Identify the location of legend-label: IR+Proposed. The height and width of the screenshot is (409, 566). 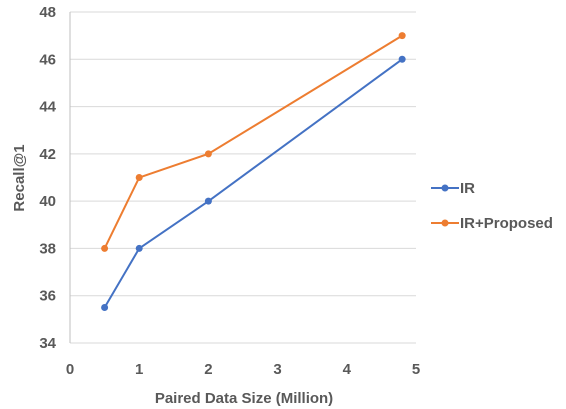
(506, 223).